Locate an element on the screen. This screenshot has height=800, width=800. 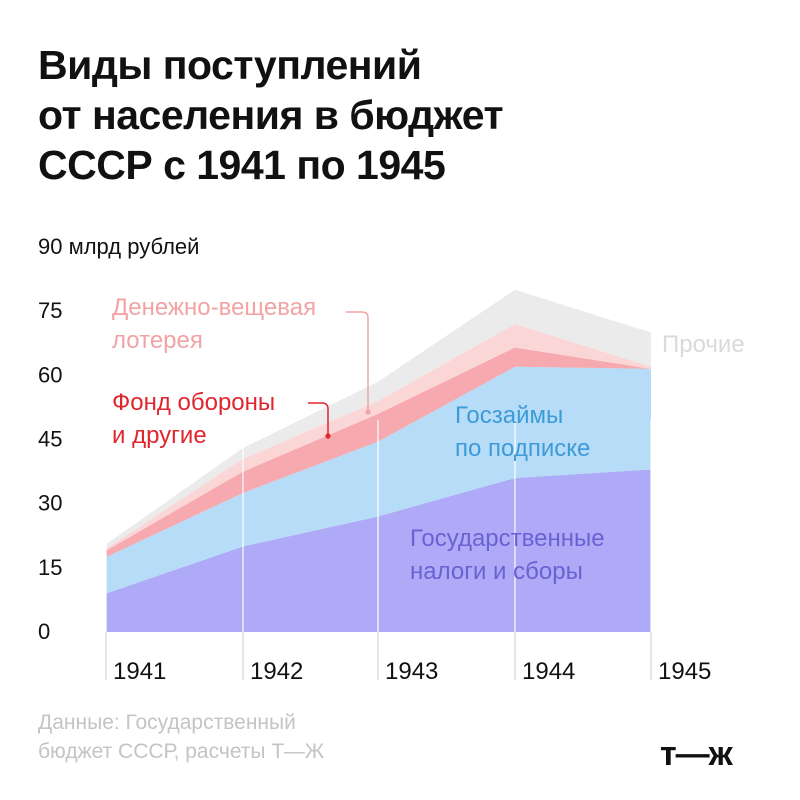
source-line-2: бюджет СССР, расчеты Т—Ж is located at coordinates (181, 751).